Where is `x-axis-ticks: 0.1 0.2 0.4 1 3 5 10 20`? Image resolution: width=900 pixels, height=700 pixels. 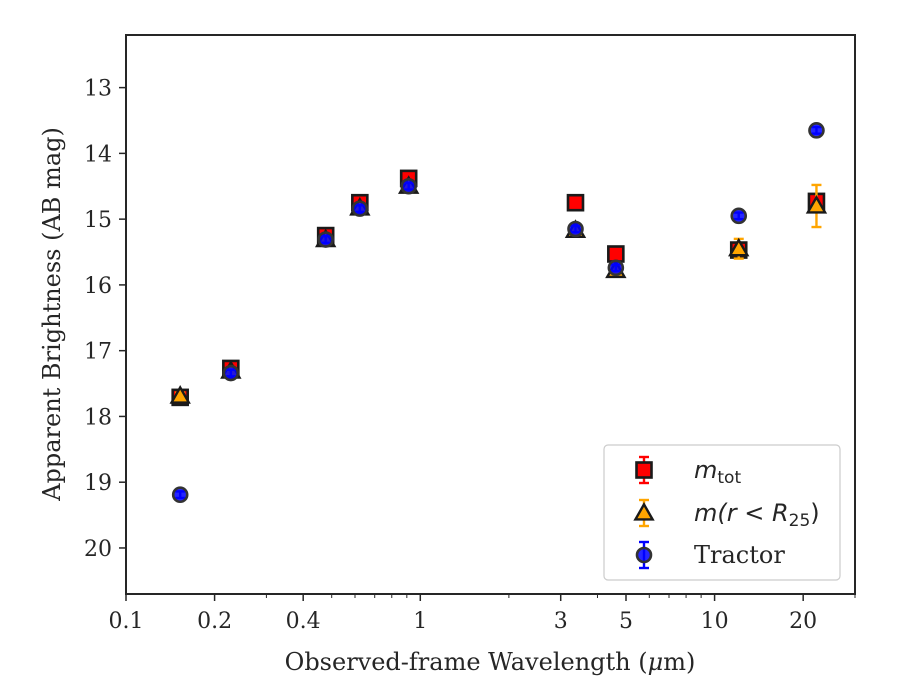 x-axis-ticks: 0.1 0.2 0.4 1 3 5 10 20 is located at coordinates (482, 614).